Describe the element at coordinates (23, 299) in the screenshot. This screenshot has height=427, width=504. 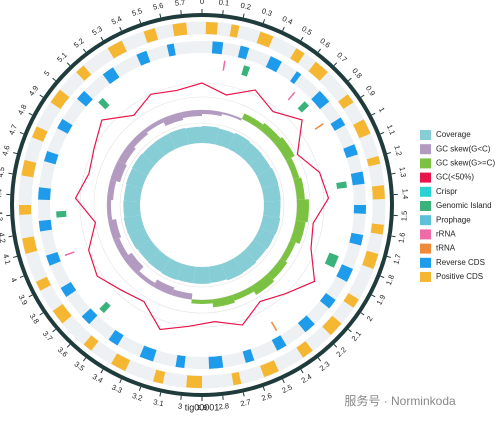
I see `x-tick-label: 3.9` at that location.